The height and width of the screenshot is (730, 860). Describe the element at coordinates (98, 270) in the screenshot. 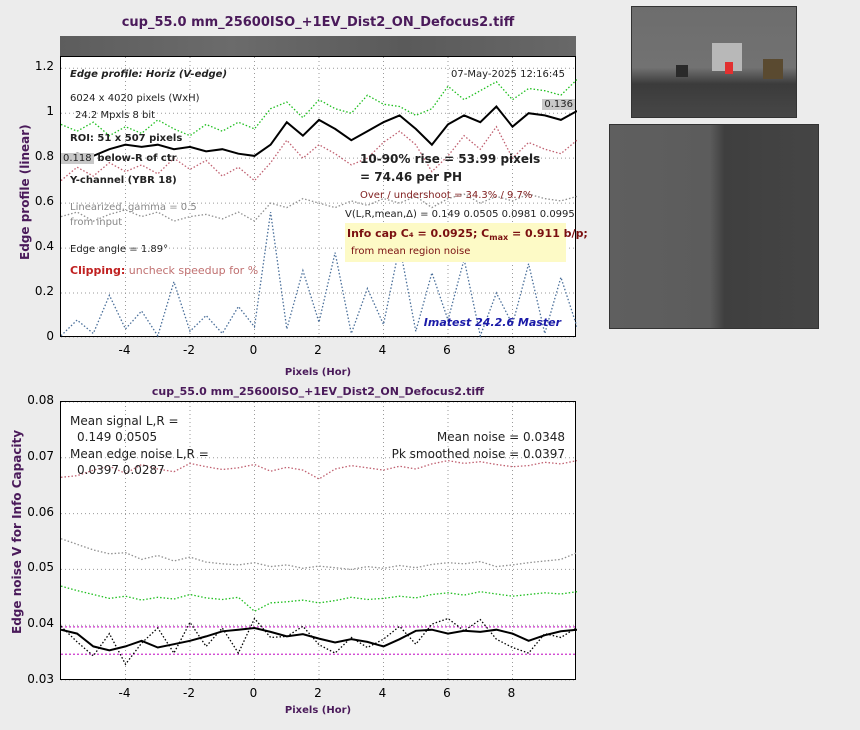

I see `clipping-label: Clipping:` at that location.